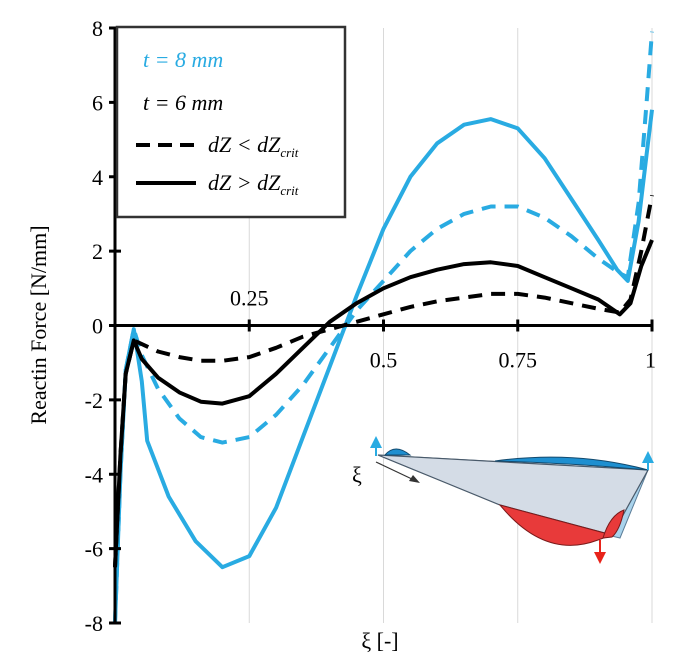 Image resolution: width=691 pixels, height=668 pixels. Describe the element at coordinates (94, 549) in the screenshot. I see `y-tick-label-7: -6` at that location.